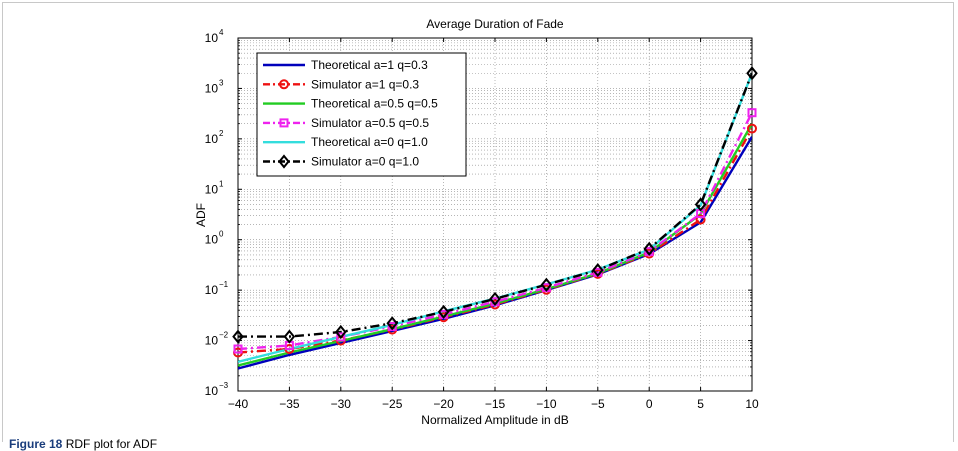 Image resolution: width=958 pixels, height=451 pixels. I want to click on legend-label: Simulator a=1 q=0.3, so click(365, 84).